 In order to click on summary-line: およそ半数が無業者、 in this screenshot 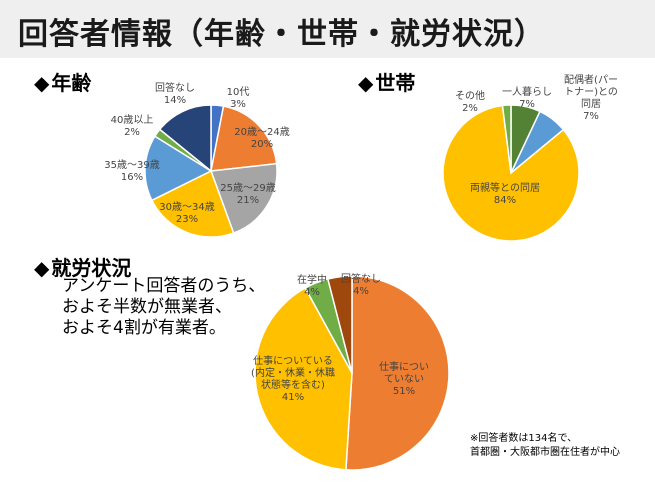, I will do `click(147, 307)`.